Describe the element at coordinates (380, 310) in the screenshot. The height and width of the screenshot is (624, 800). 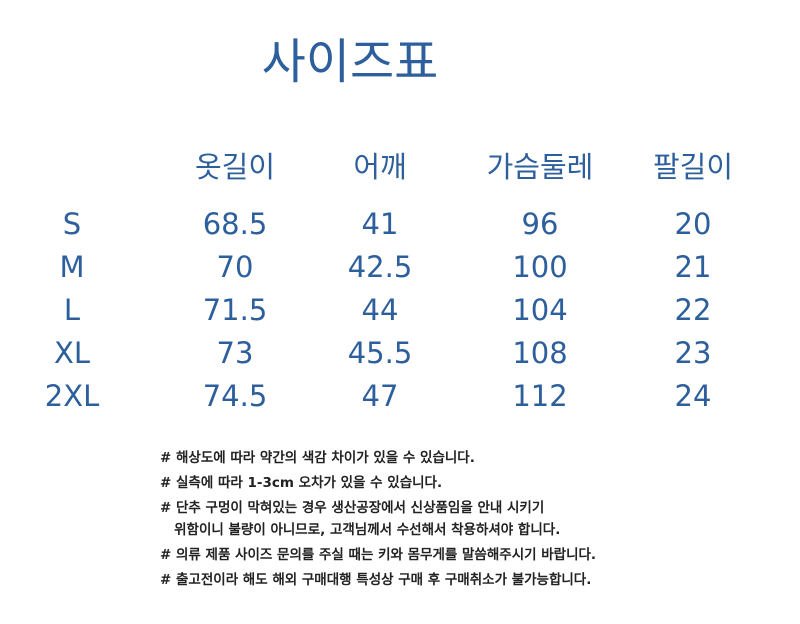
I see `table-cell: 44` at that location.